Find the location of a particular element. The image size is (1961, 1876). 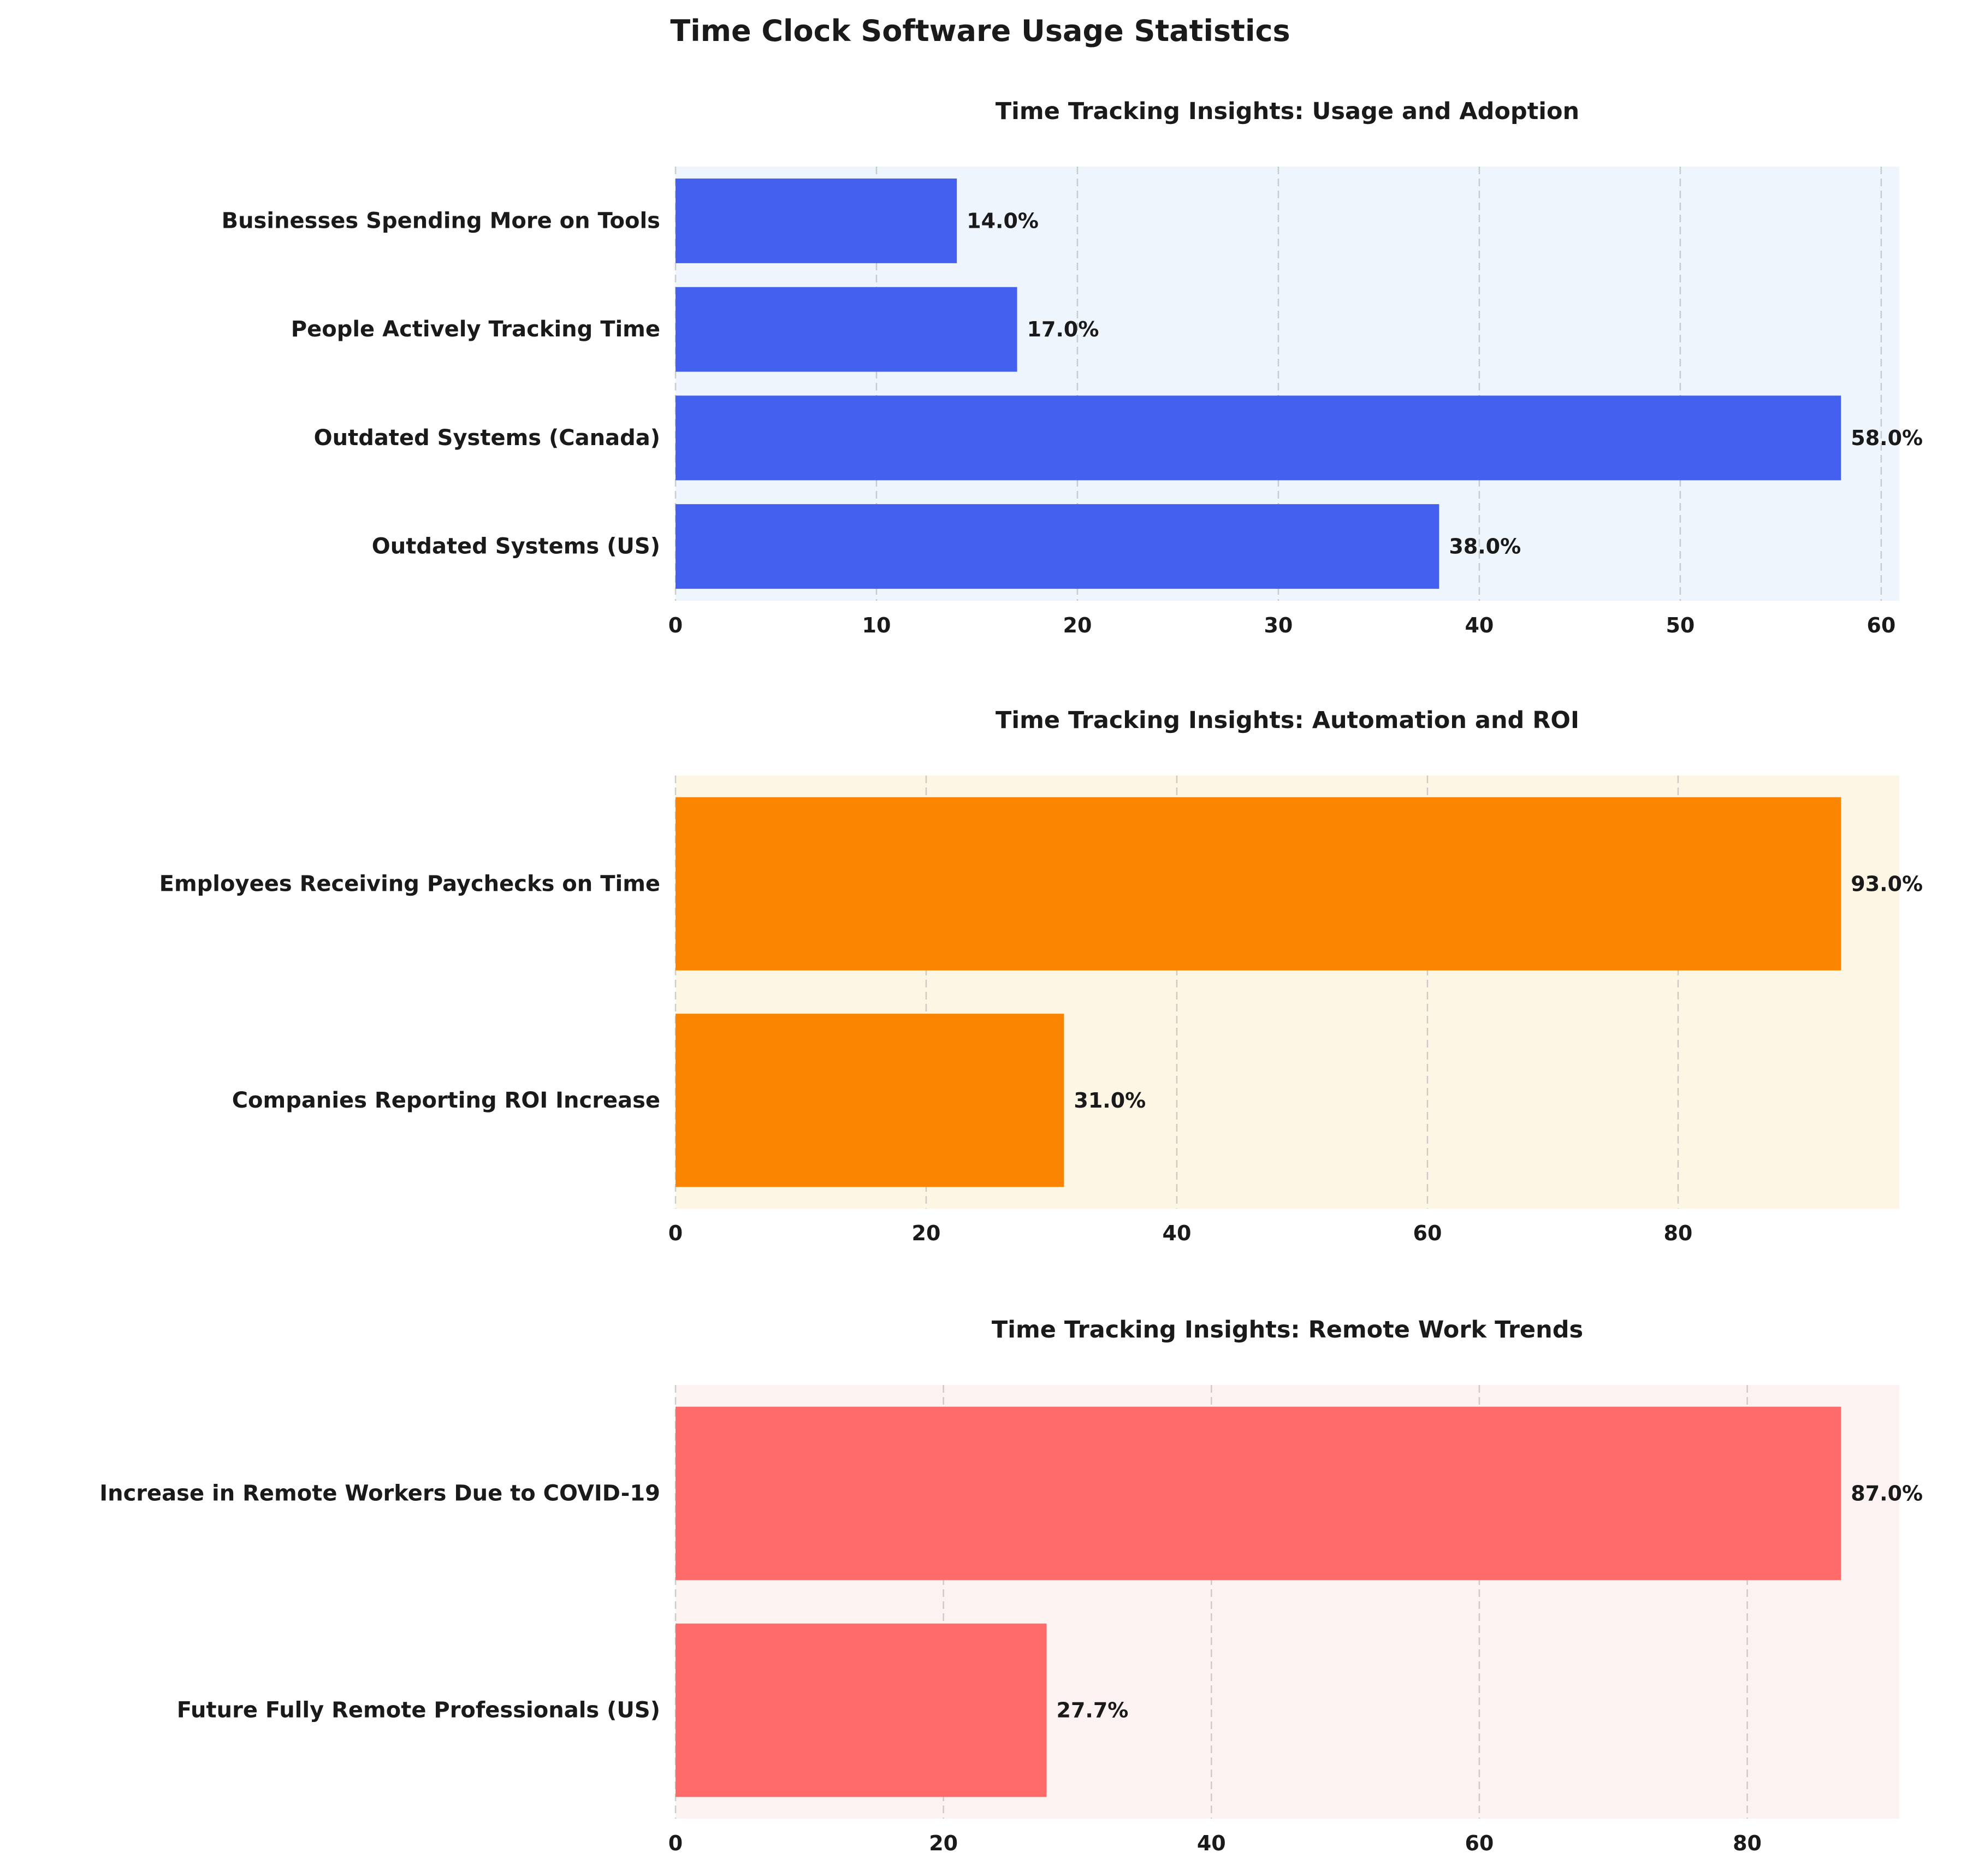

category-label: Outdated Systems (US) is located at coordinates (516, 546).